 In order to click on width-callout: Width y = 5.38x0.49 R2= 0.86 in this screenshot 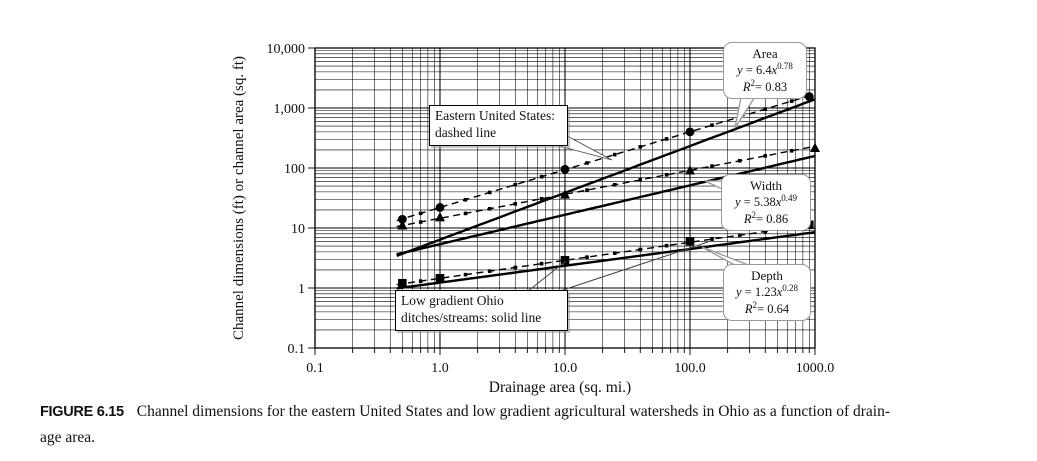, I will do `click(766, 203)`.